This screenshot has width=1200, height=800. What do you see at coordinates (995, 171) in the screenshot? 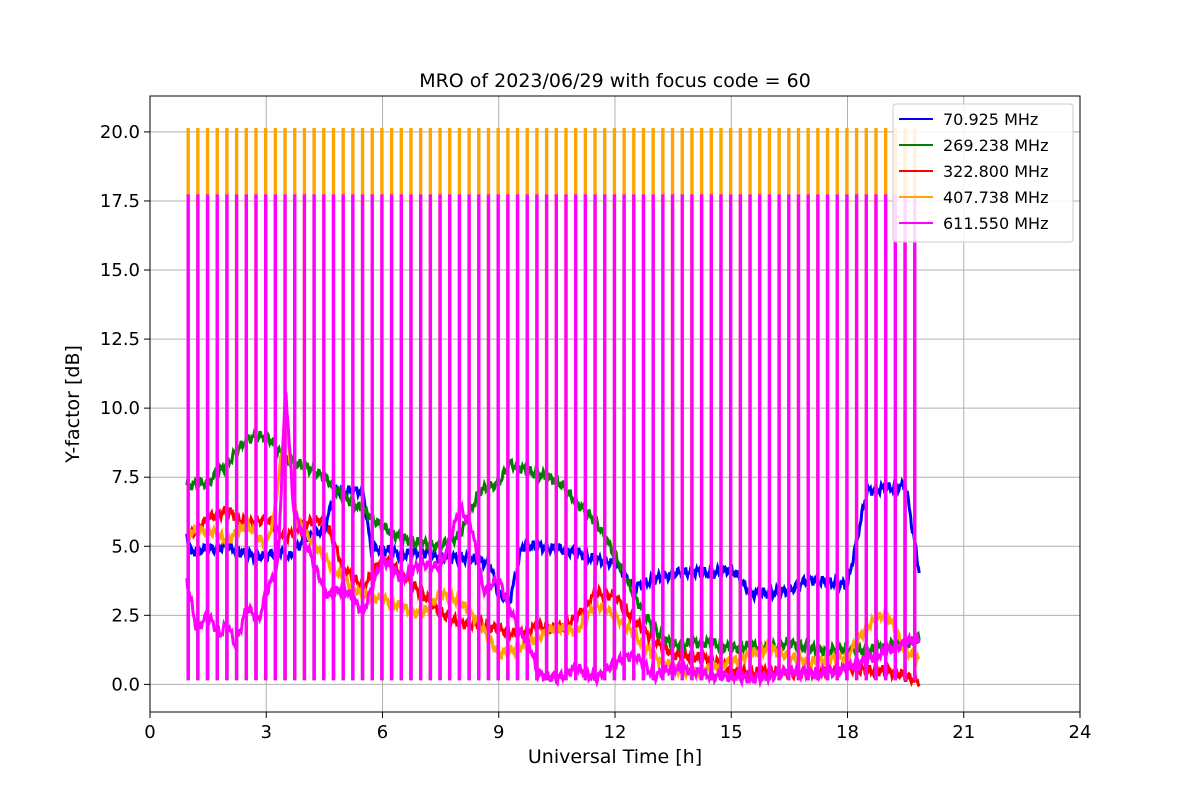
I see `legend-entry-label: 322.800 MHz` at bounding box center [995, 171].